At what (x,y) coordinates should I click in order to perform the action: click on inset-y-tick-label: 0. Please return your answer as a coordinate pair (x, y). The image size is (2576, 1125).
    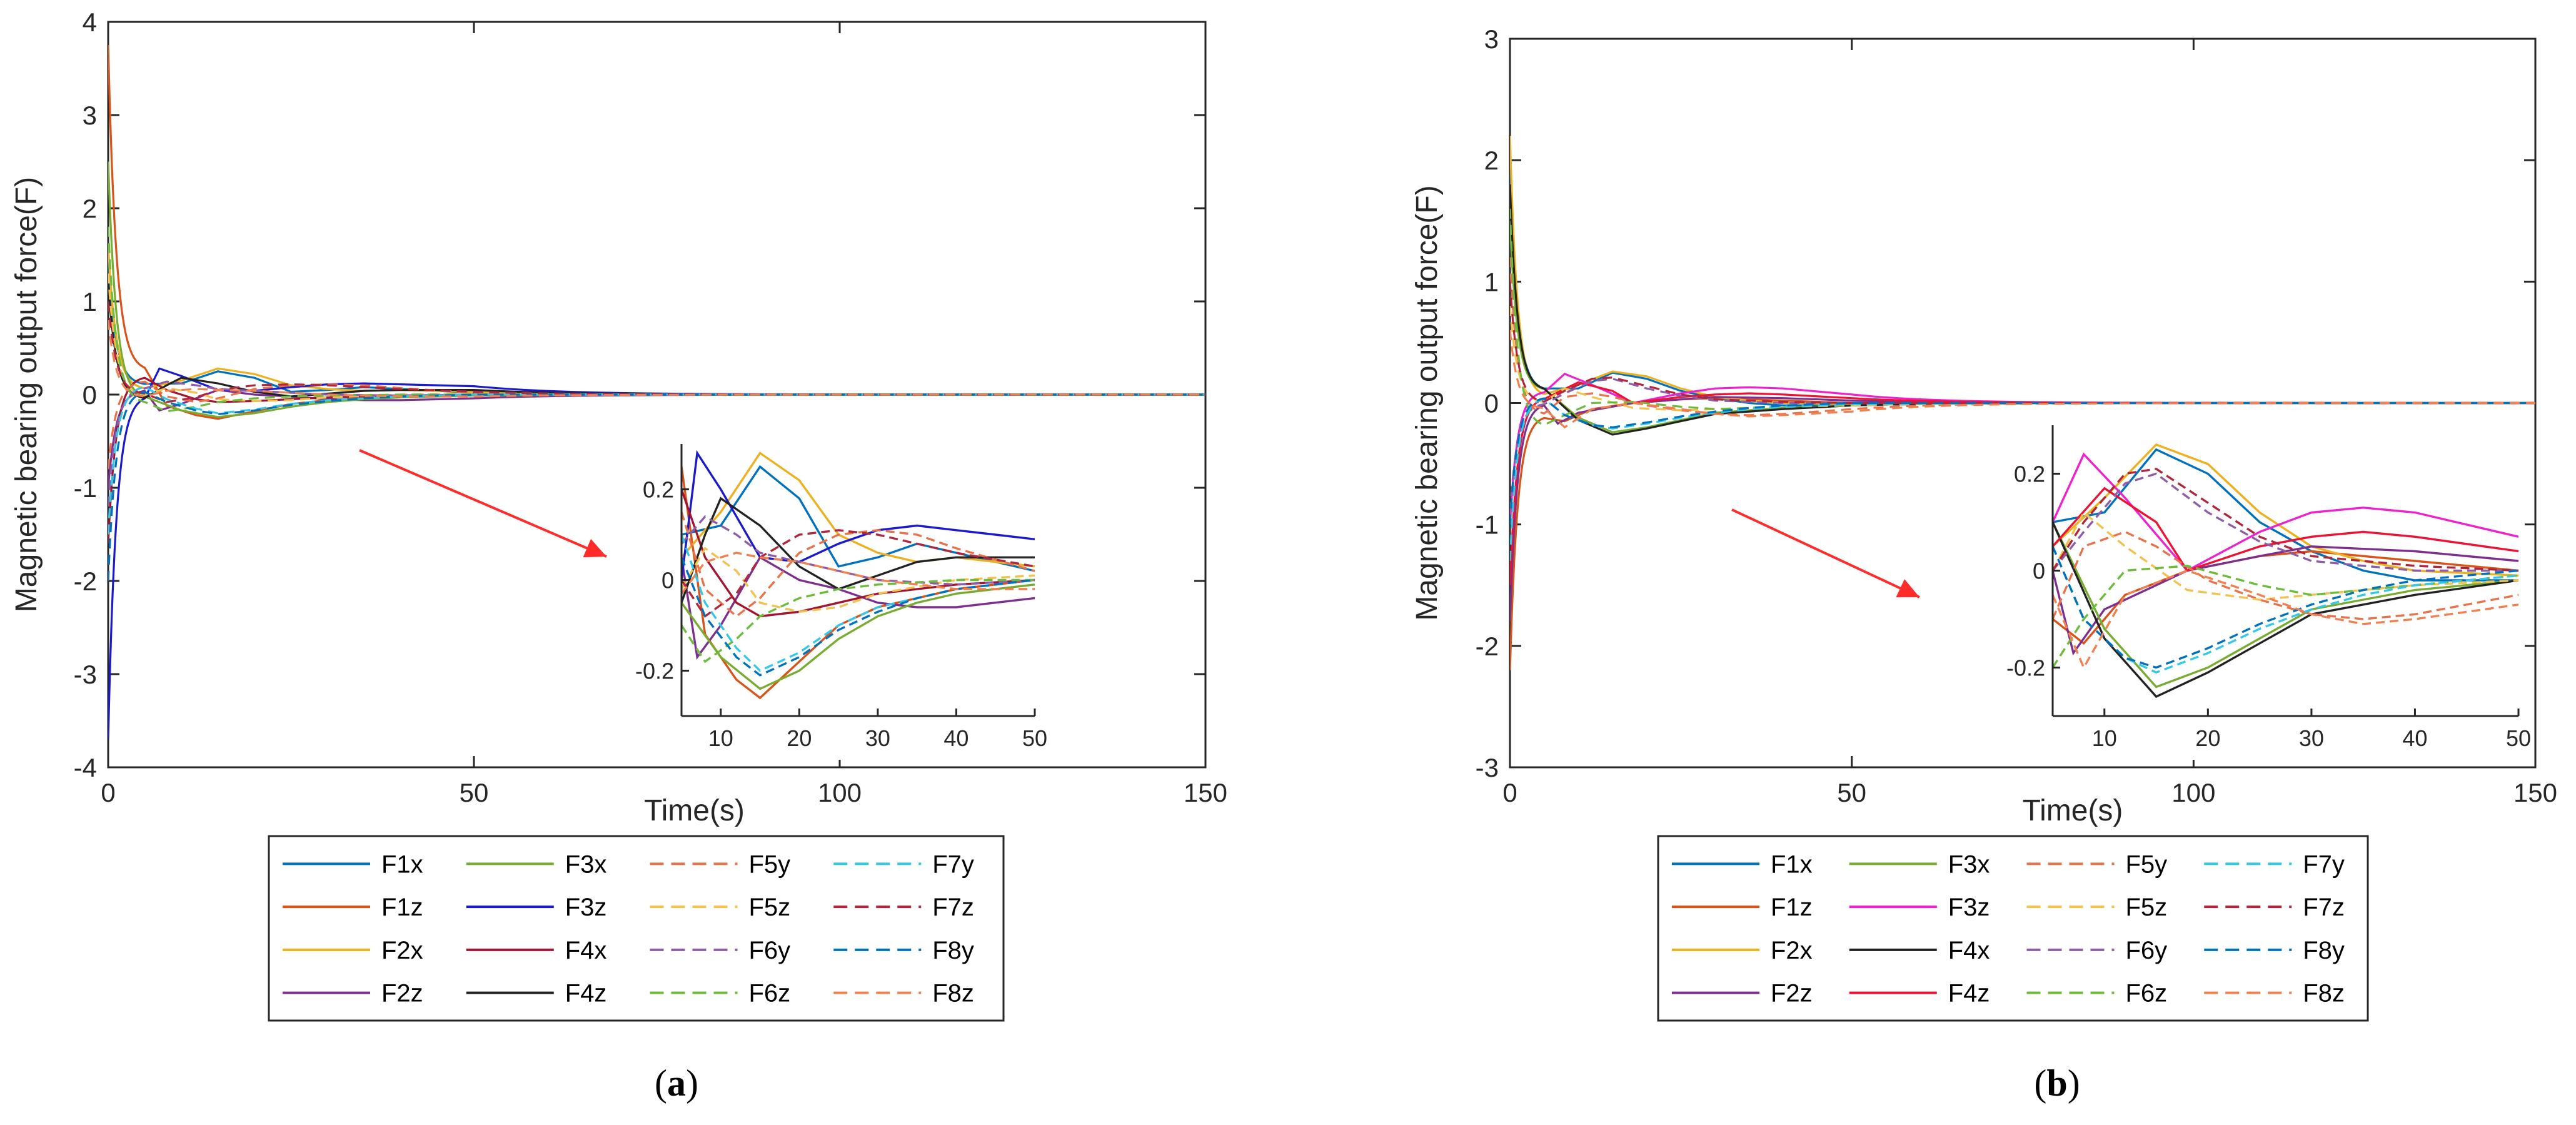
    Looking at the image, I should click on (668, 580).